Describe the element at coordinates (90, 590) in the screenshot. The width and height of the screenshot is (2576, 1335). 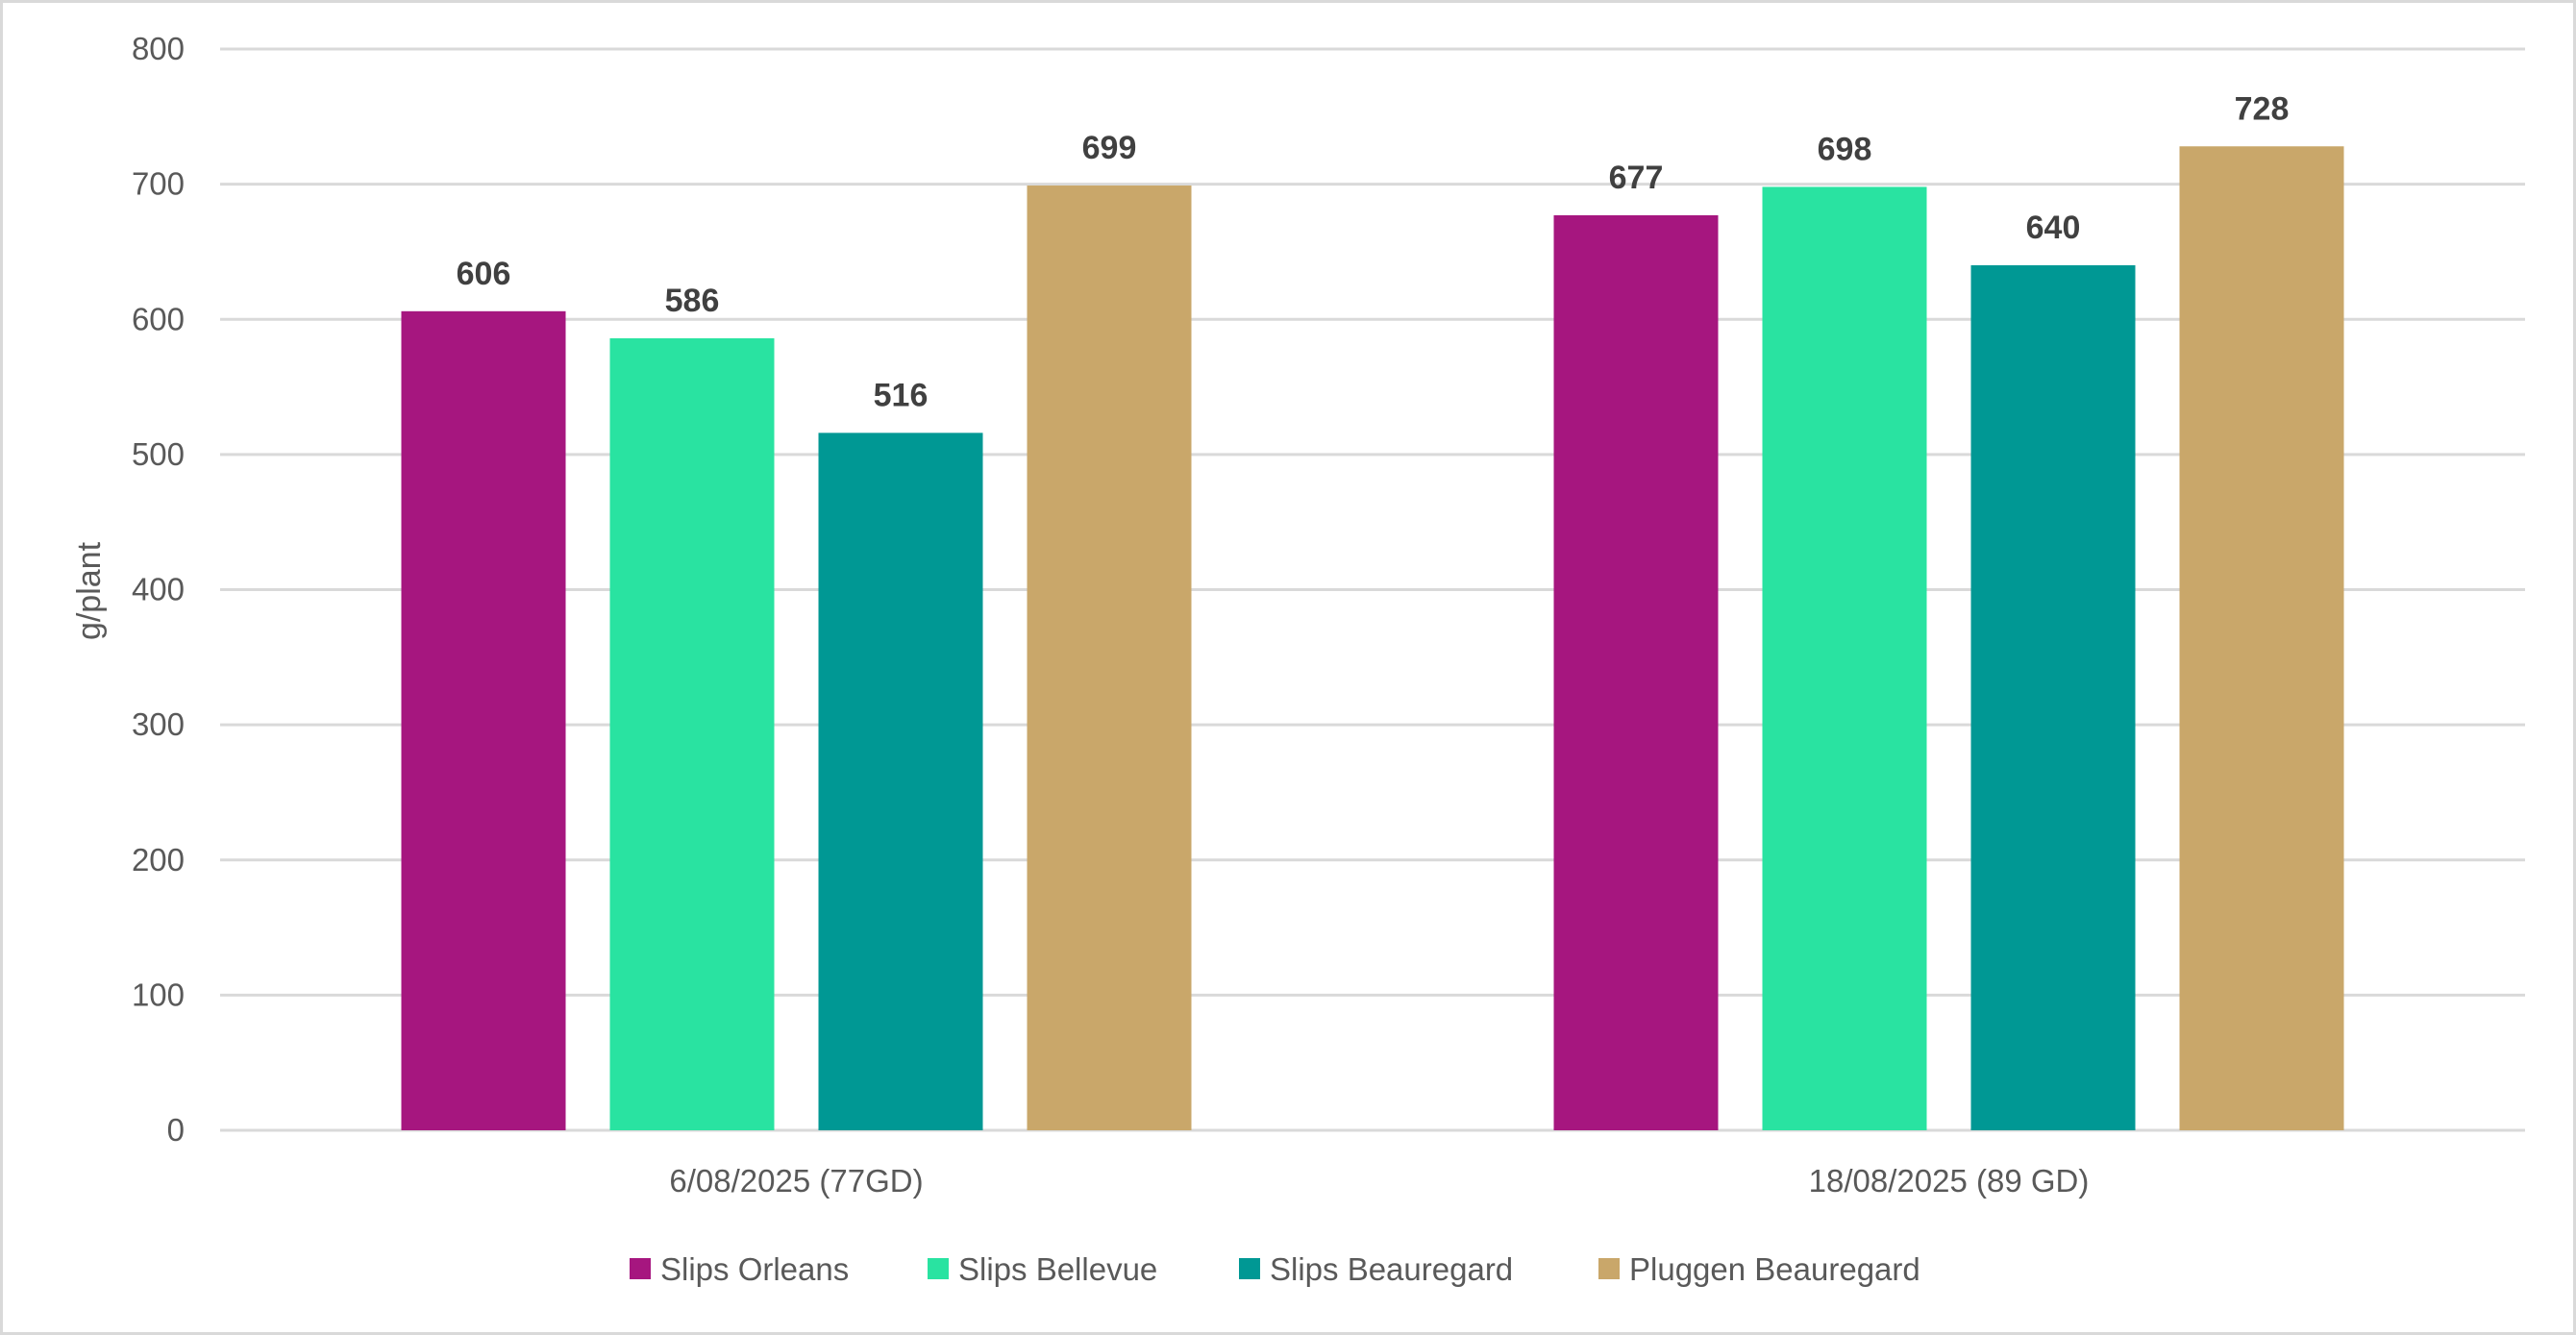
I see `y-axis-label: g/plant` at that location.